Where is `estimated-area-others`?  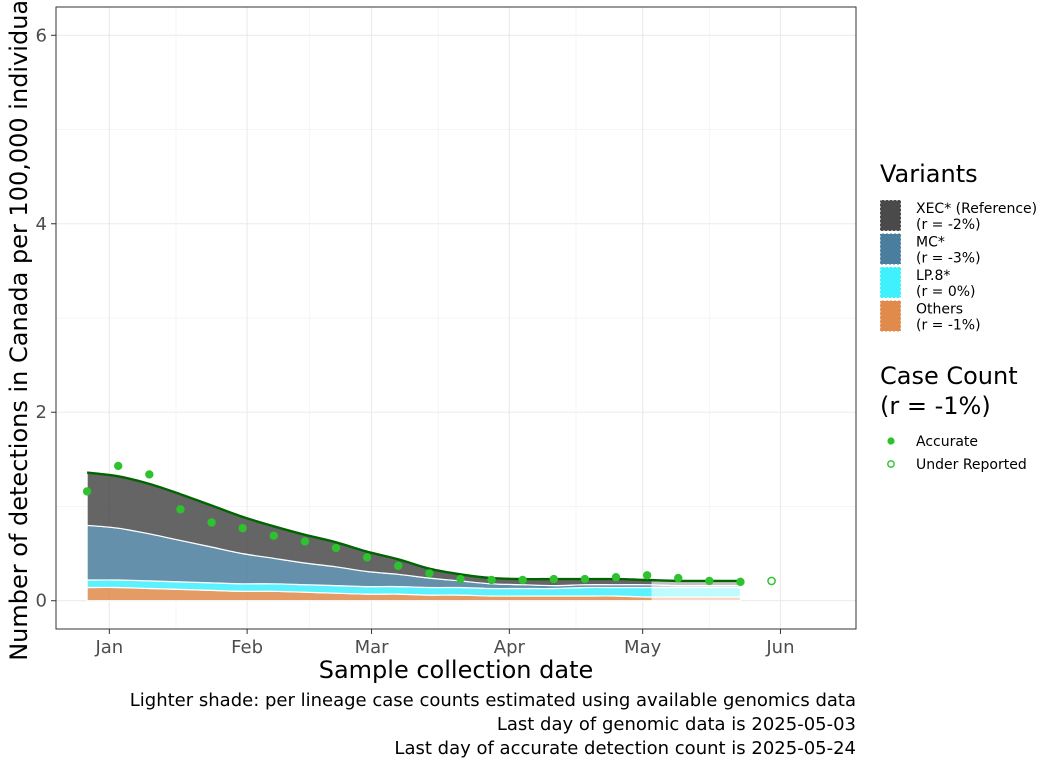
estimated-area-others is located at coordinates (696, 599).